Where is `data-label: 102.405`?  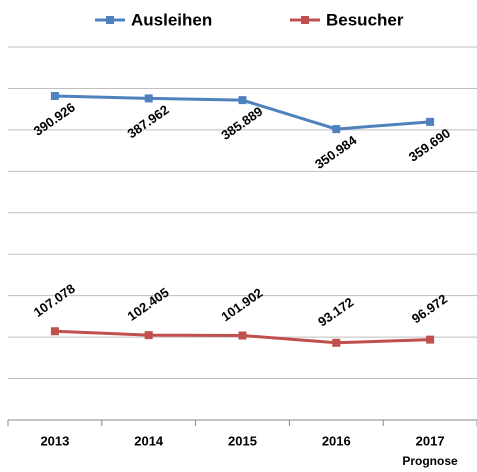 data-label: 102.405 is located at coordinates (148, 304).